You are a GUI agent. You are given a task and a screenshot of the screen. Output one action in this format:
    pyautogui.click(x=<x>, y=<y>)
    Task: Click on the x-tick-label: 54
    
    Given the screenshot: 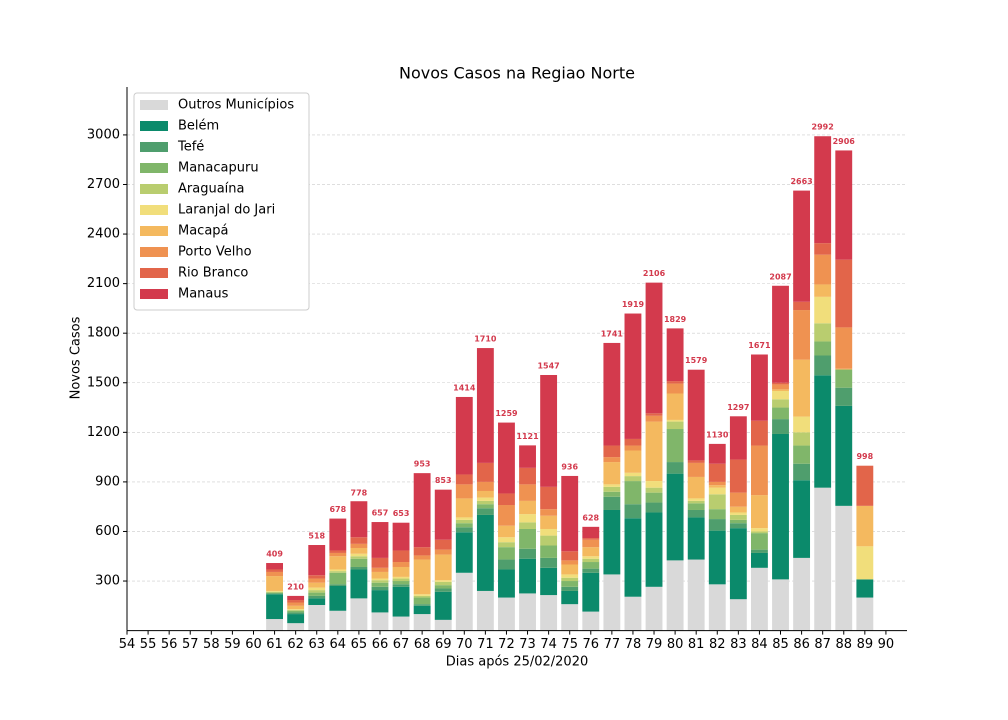 What is the action you would take?
    pyautogui.click(x=127, y=644)
    